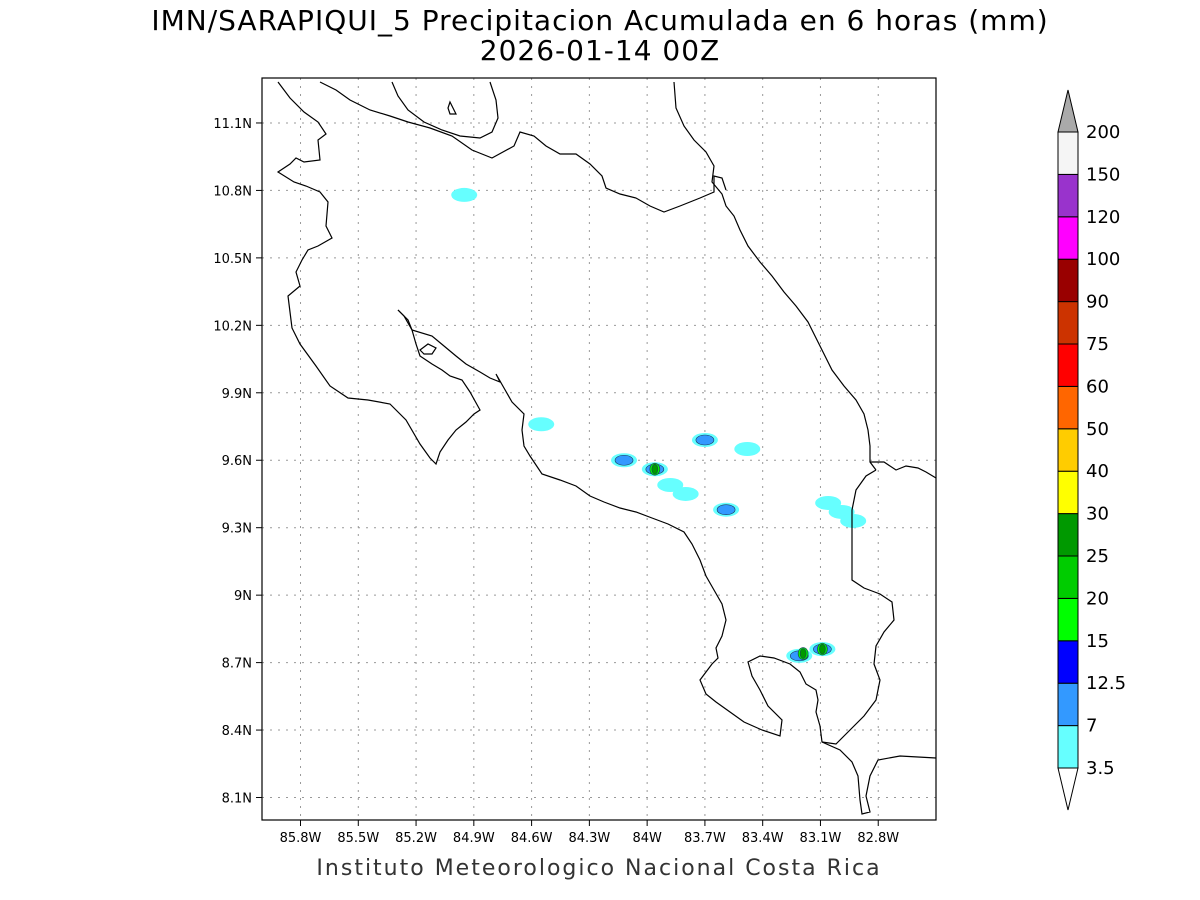 This screenshot has height=900, width=1200. I want to click on lon-tick-label: 83.1W, so click(821, 838).